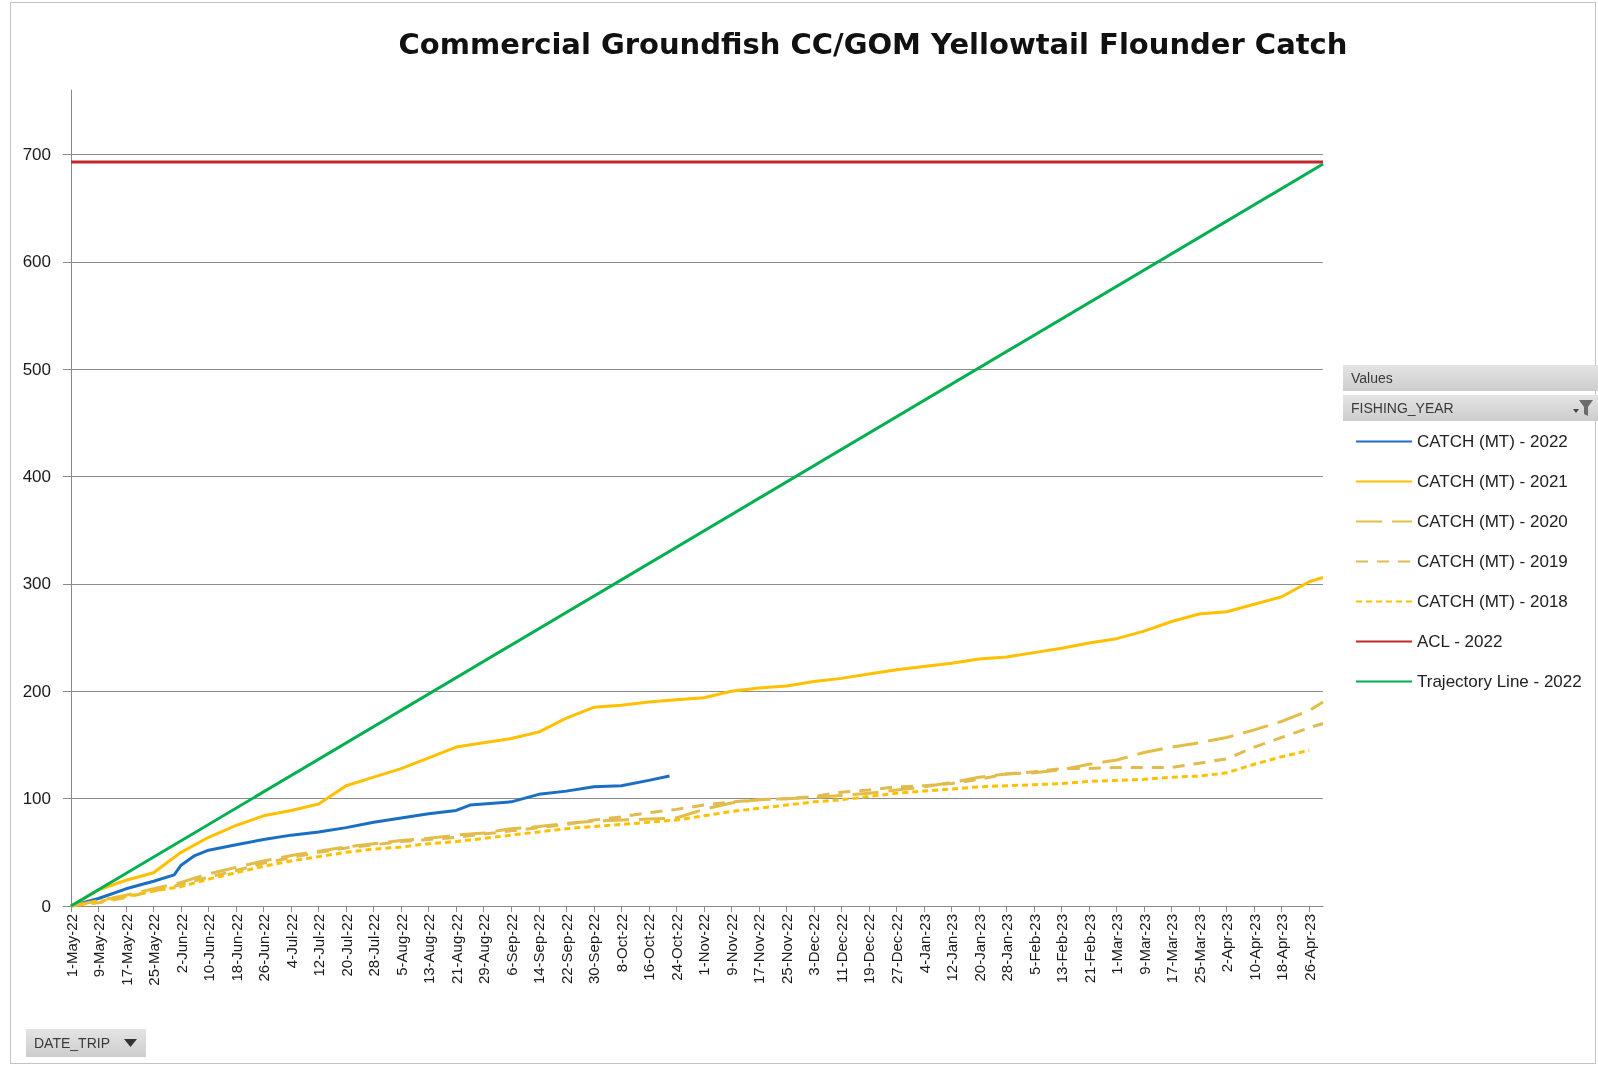 This screenshot has width=1598, height=1067. What do you see at coordinates (264, 948) in the screenshot?
I see `x-tick-label: 26-Jun-22` at bounding box center [264, 948].